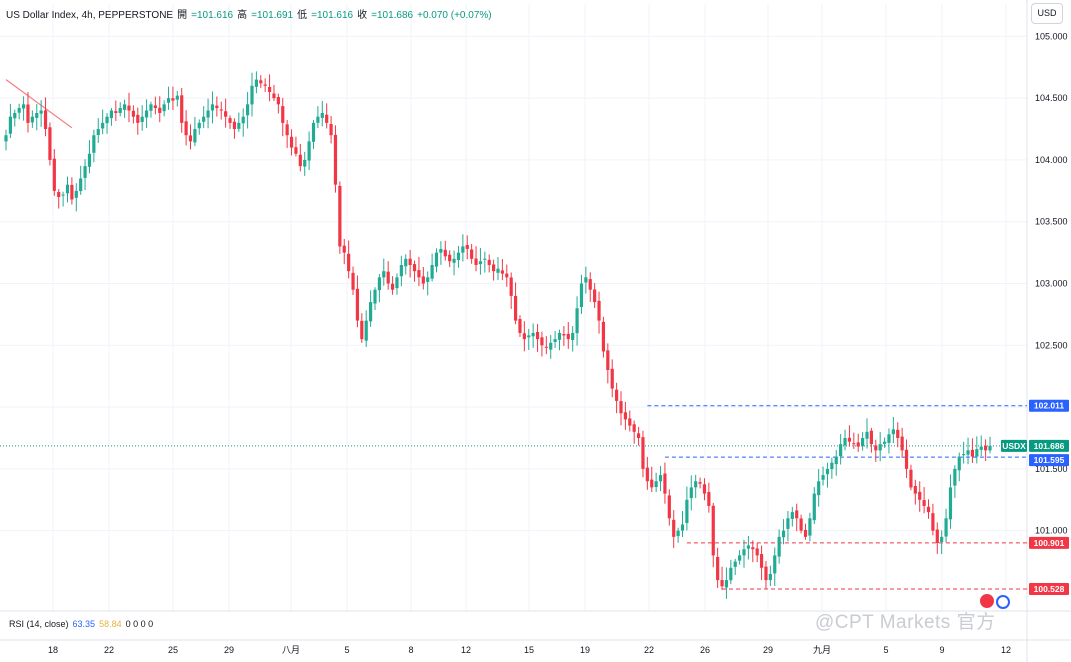 This screenshot has width=1071, height=662. Describe the element at coordinates (529, 650) in the screenshot. I see `x-tick-label: 15` at that location.